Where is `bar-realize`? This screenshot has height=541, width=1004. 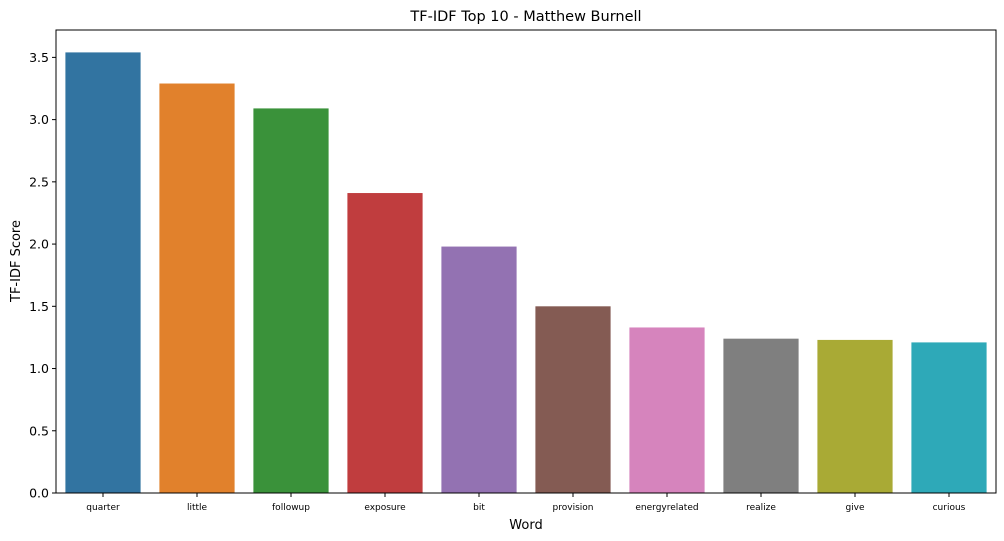 bar-realize is located at coordinates (761, 415).